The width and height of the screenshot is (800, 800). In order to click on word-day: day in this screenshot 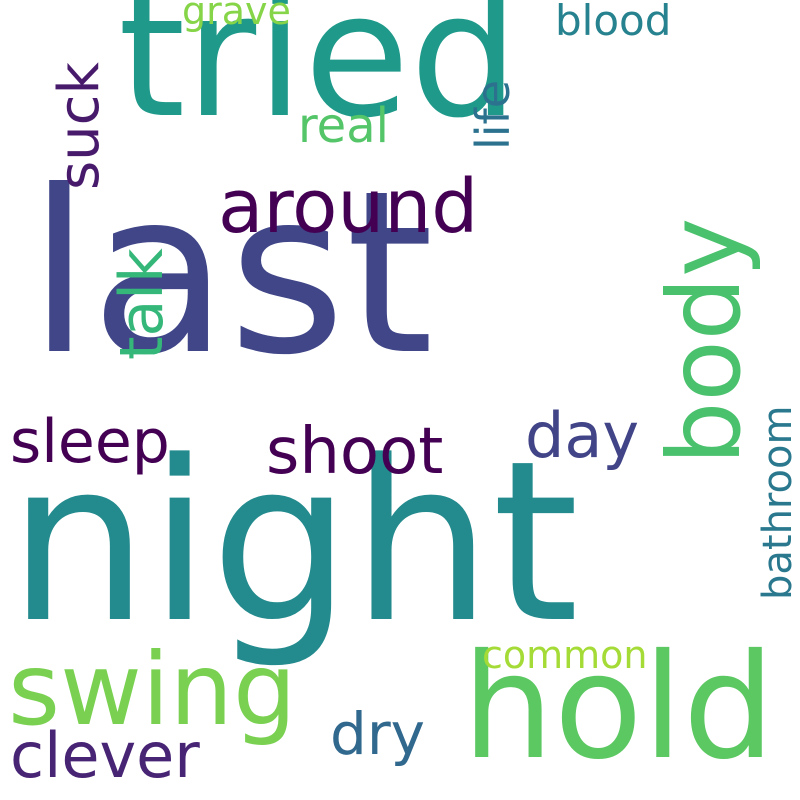, I will do `click(582, 435)`.